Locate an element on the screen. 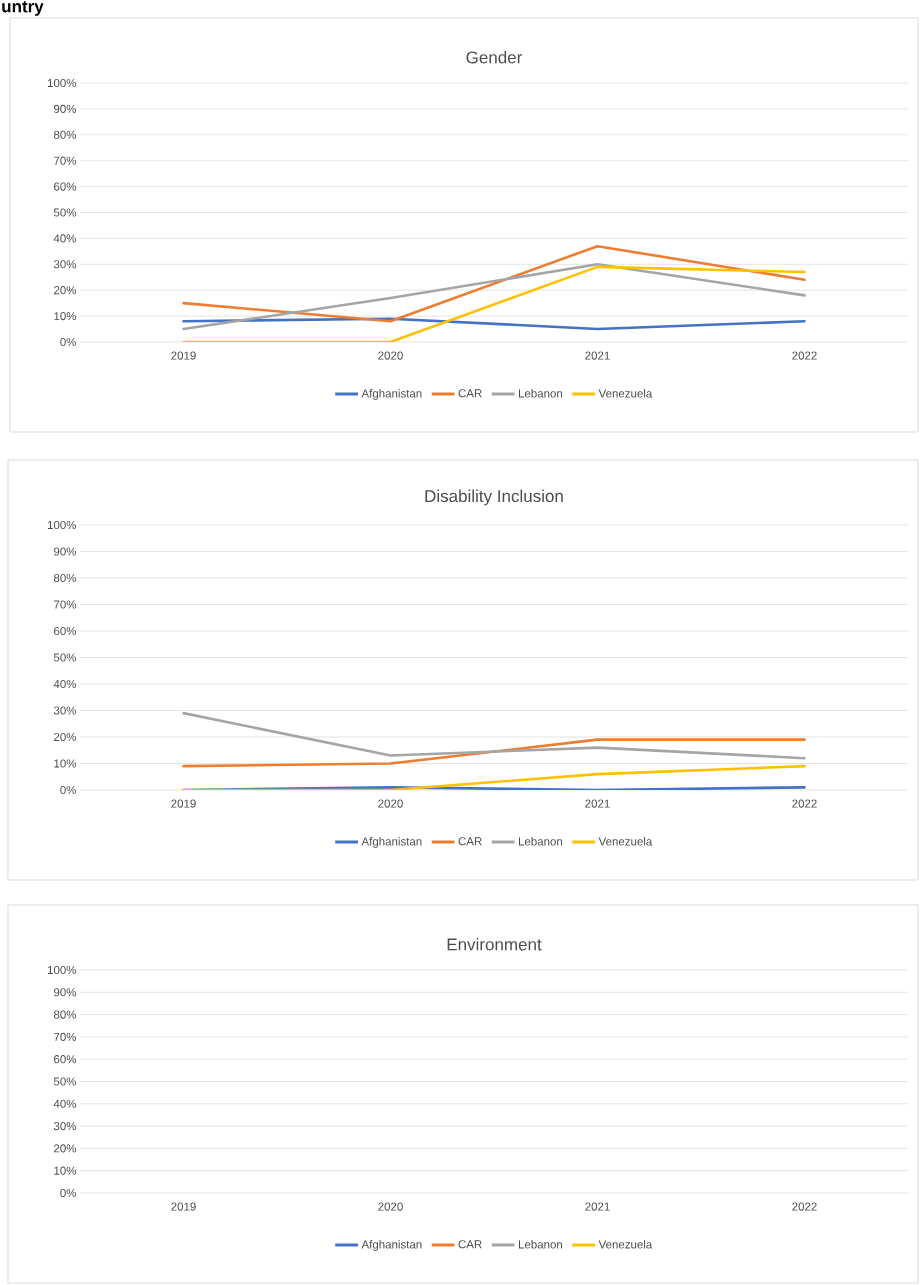  chart-title: Disability Inclusion is located at coordinates (494, 497).